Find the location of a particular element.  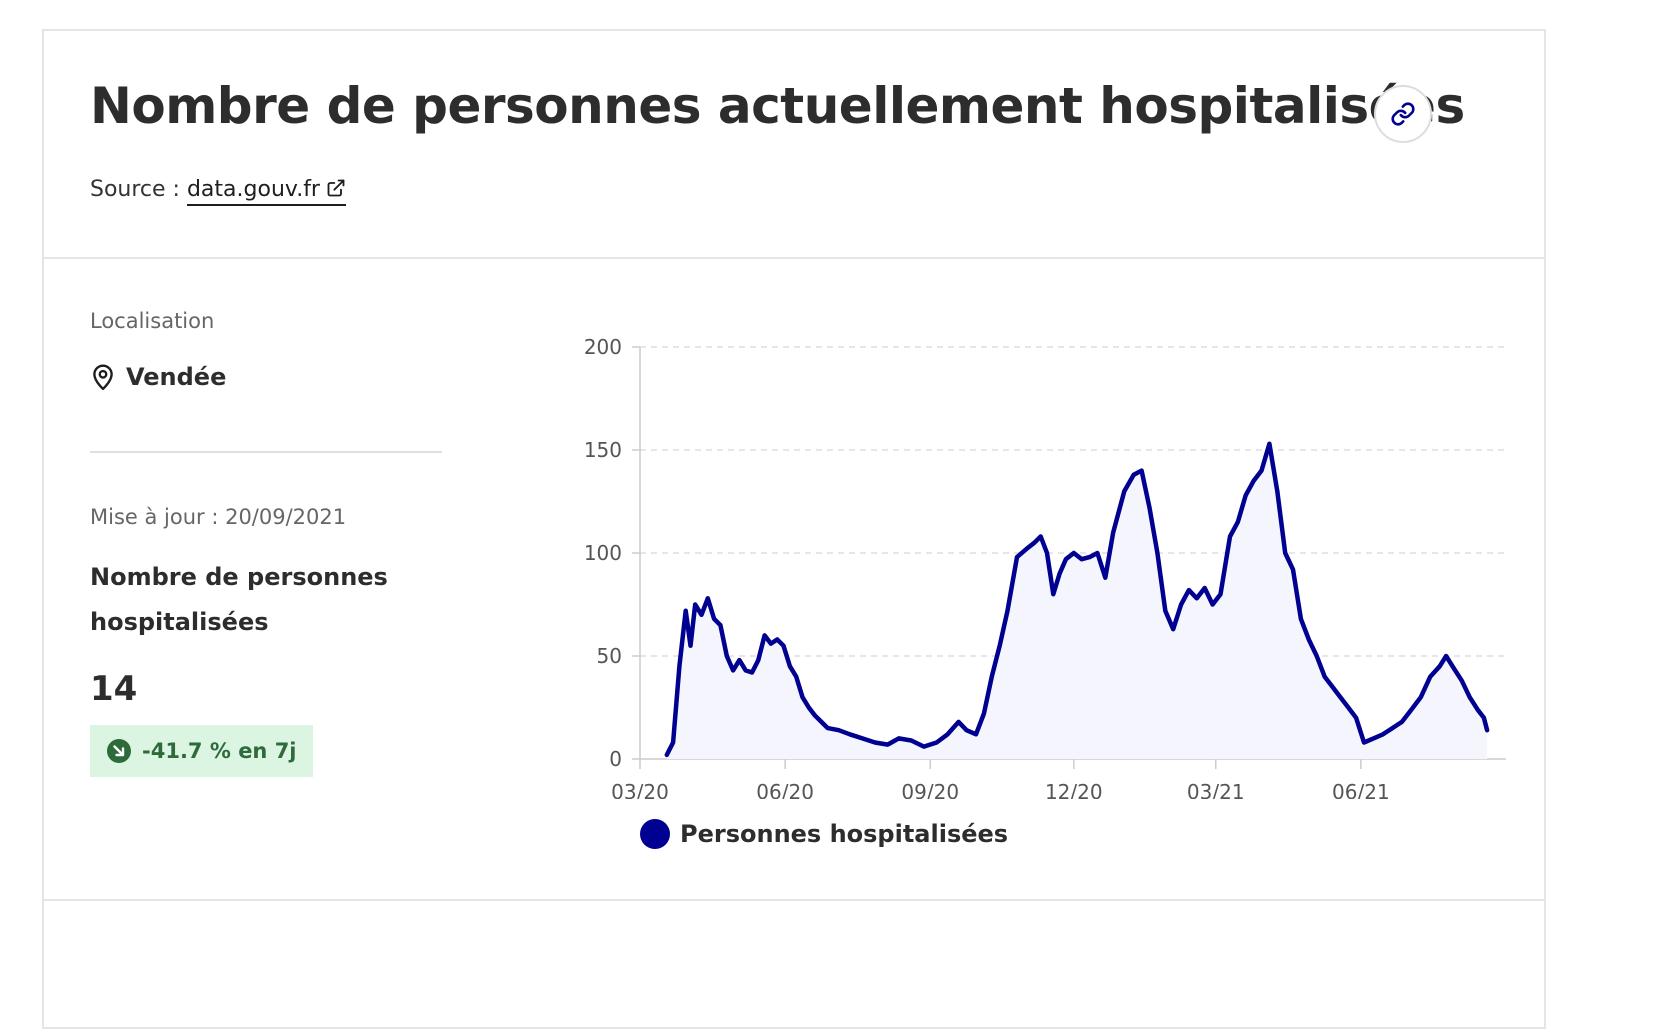

location-label: Localisation is located at coordinates (152, 321).